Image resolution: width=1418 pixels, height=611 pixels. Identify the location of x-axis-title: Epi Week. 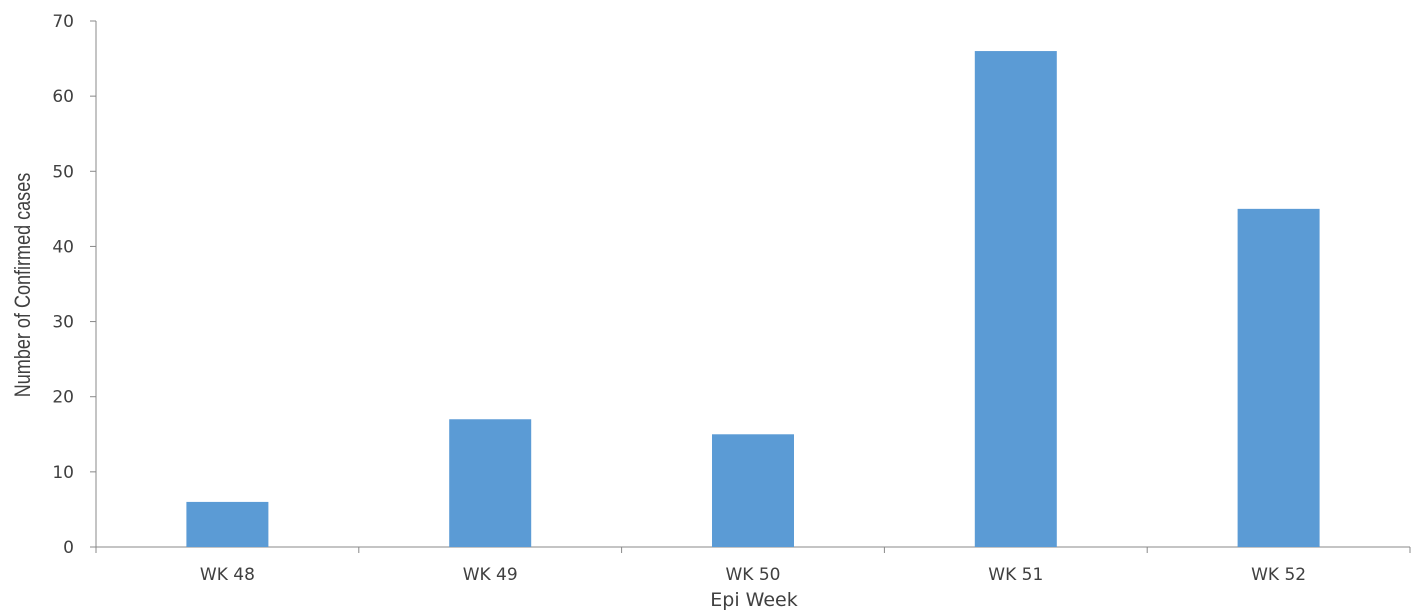
(753, 600).